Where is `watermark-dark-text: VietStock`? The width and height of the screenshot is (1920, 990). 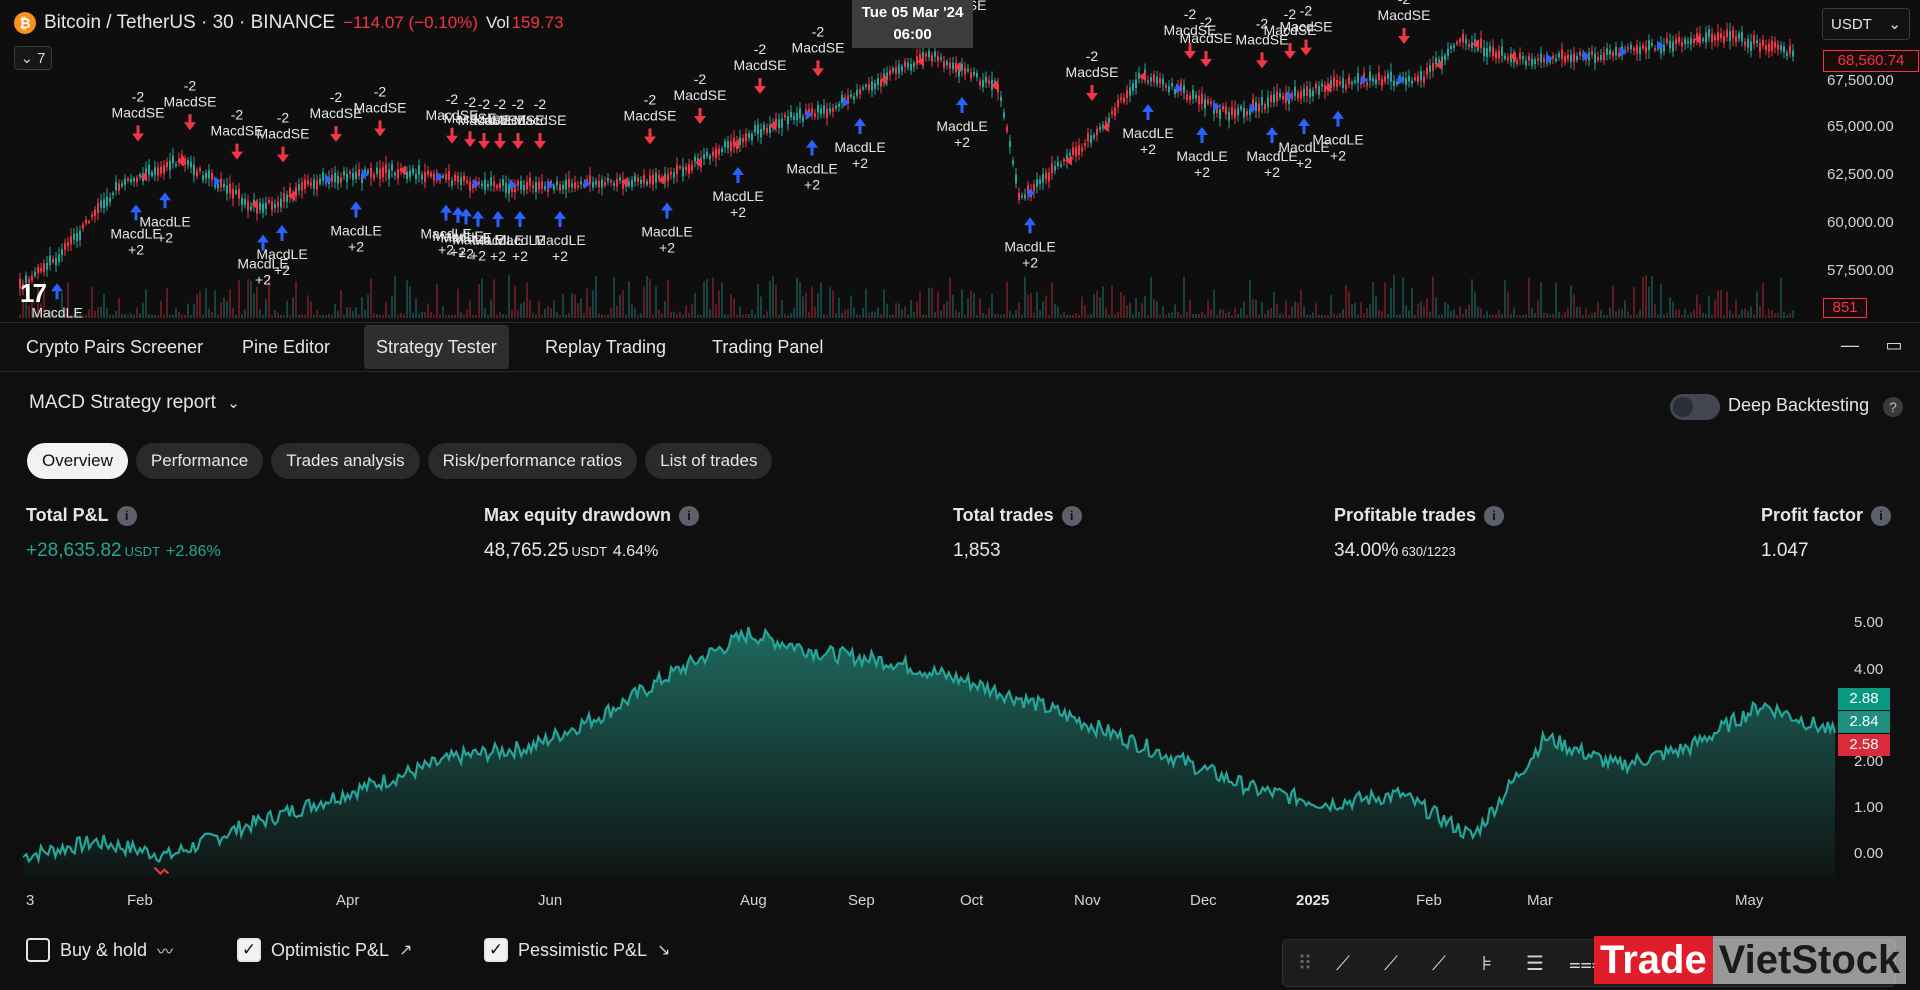 watermark-dark-text: VietStock is located at coordinates (1809, 960).